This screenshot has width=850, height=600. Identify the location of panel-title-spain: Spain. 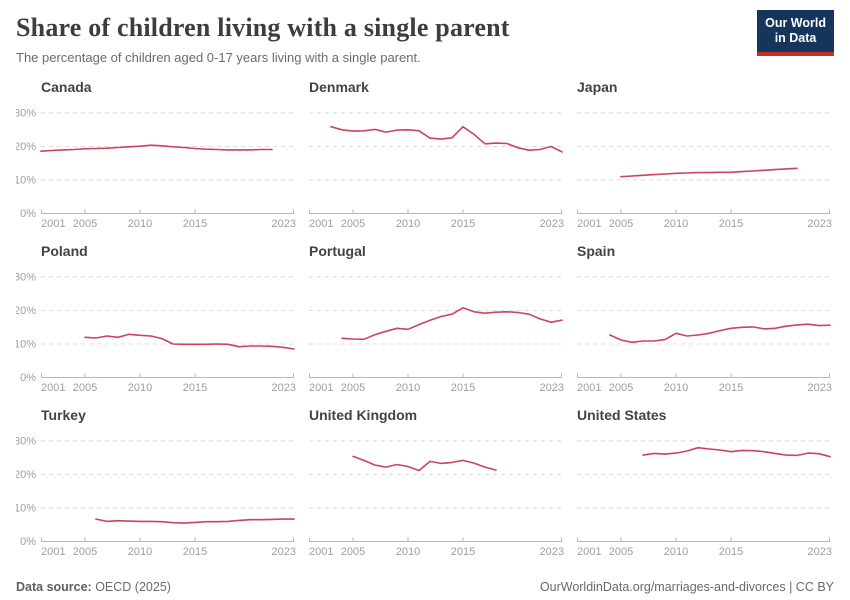
(596, 251).